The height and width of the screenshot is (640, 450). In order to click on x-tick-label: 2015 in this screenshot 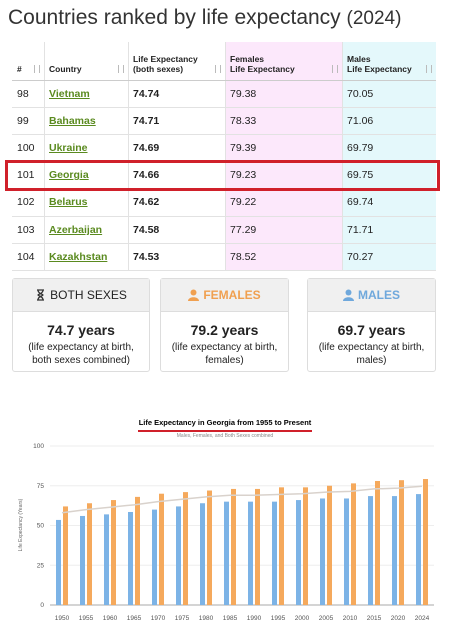, I will do `click(374, 618)`.